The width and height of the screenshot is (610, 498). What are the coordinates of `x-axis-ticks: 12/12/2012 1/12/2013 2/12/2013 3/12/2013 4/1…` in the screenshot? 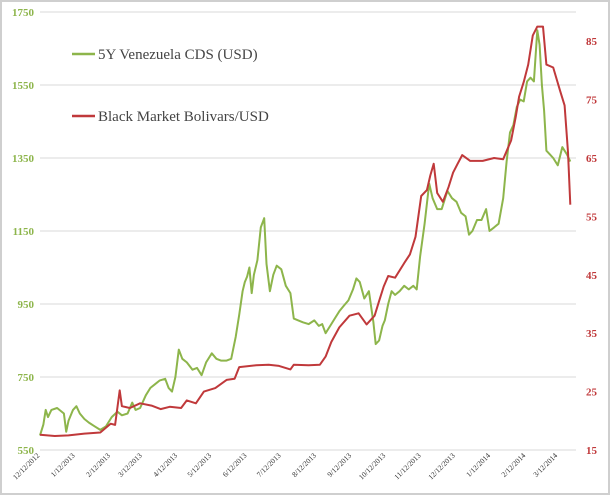 It's located at (285, 466).